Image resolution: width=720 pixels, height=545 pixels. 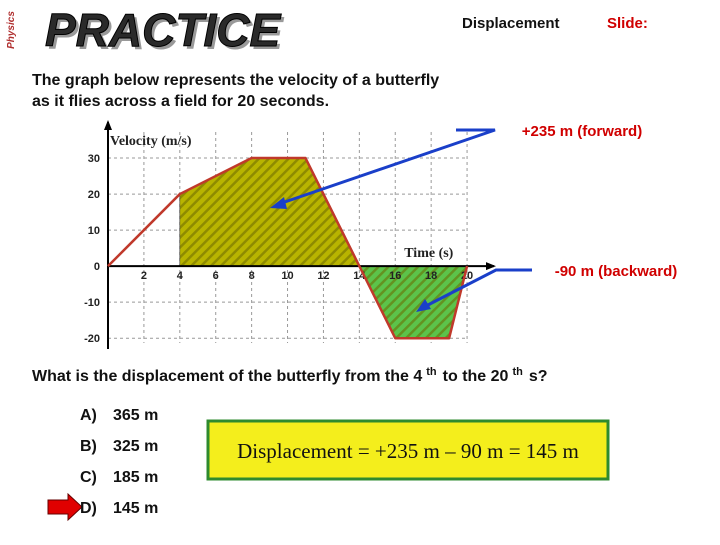 I want to click on choice-text: 365 m, so click(x=135, y=415).